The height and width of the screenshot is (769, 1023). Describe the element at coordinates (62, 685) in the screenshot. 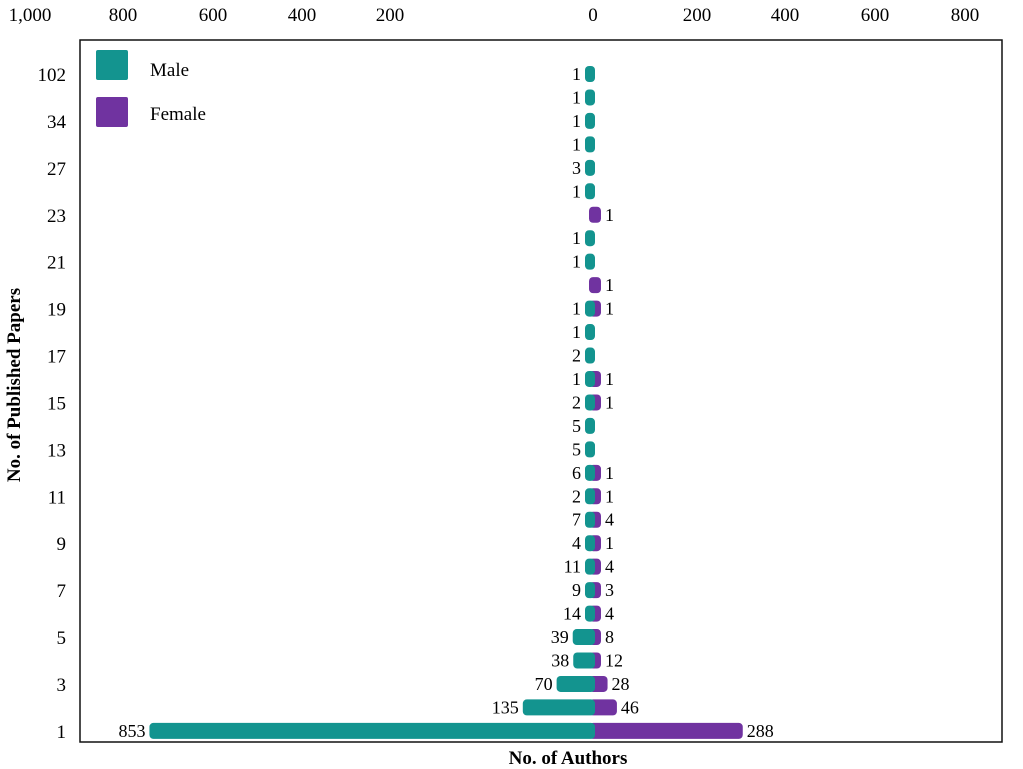

I see `y-tick-label: 3` at that location.